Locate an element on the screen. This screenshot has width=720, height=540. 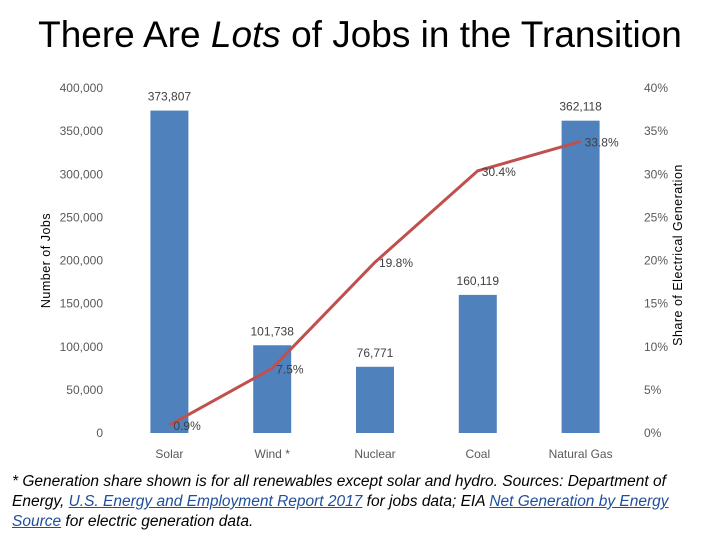
eia-net-generation-link: Net Generation by Energy Source is located at coordinates (340, 511).